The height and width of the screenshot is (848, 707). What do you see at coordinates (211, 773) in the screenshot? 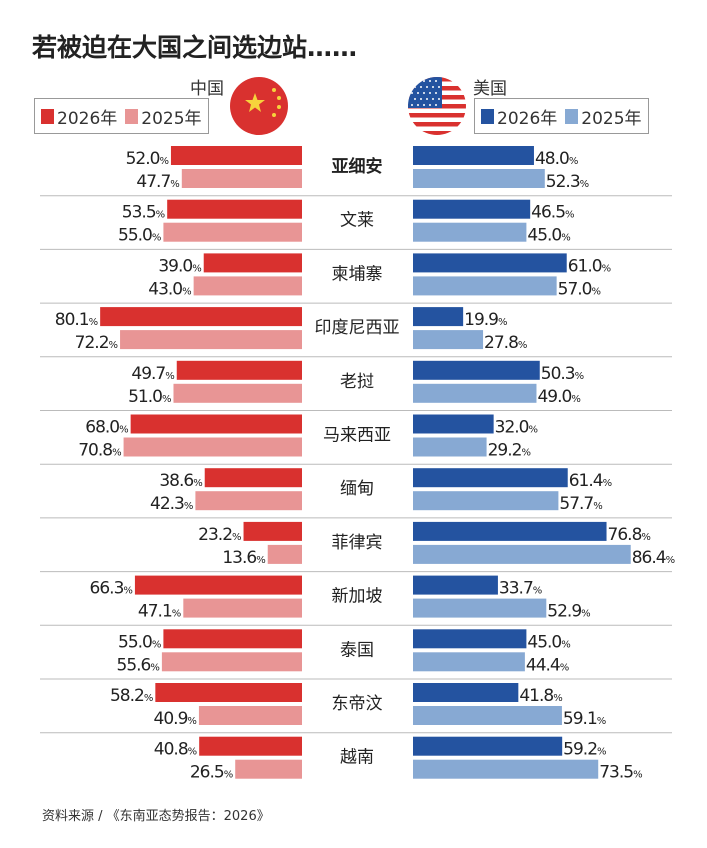
I see `data-label: 26.5%` at bounding box center [211, 773].